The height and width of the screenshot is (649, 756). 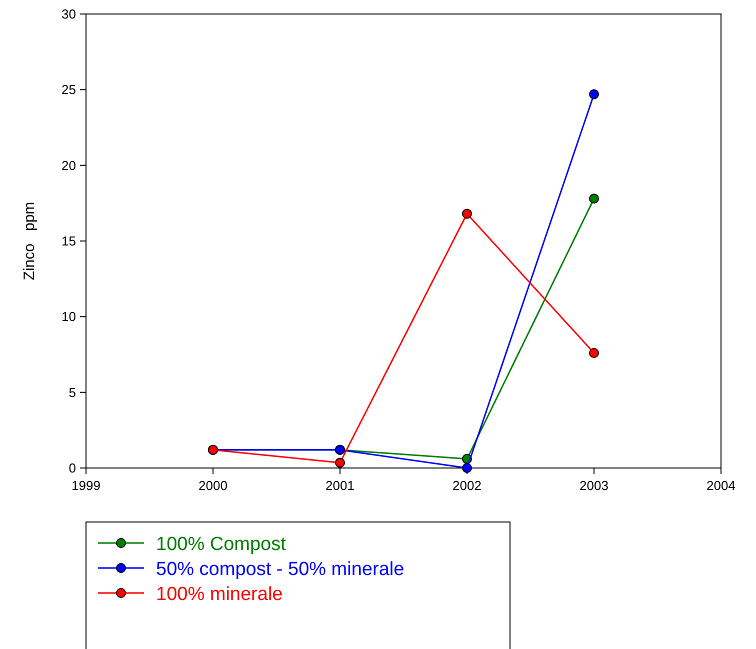 I want to click on x-tick-label: 2002, so click(x=467, y=485).